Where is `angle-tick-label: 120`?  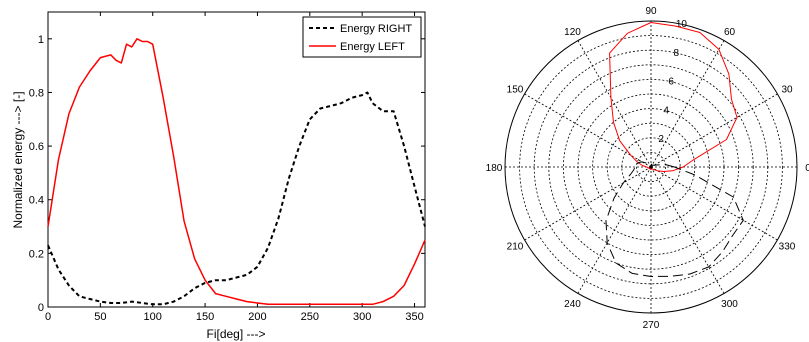 angle-tick-label: 120 is located at coordinates (572, 32).